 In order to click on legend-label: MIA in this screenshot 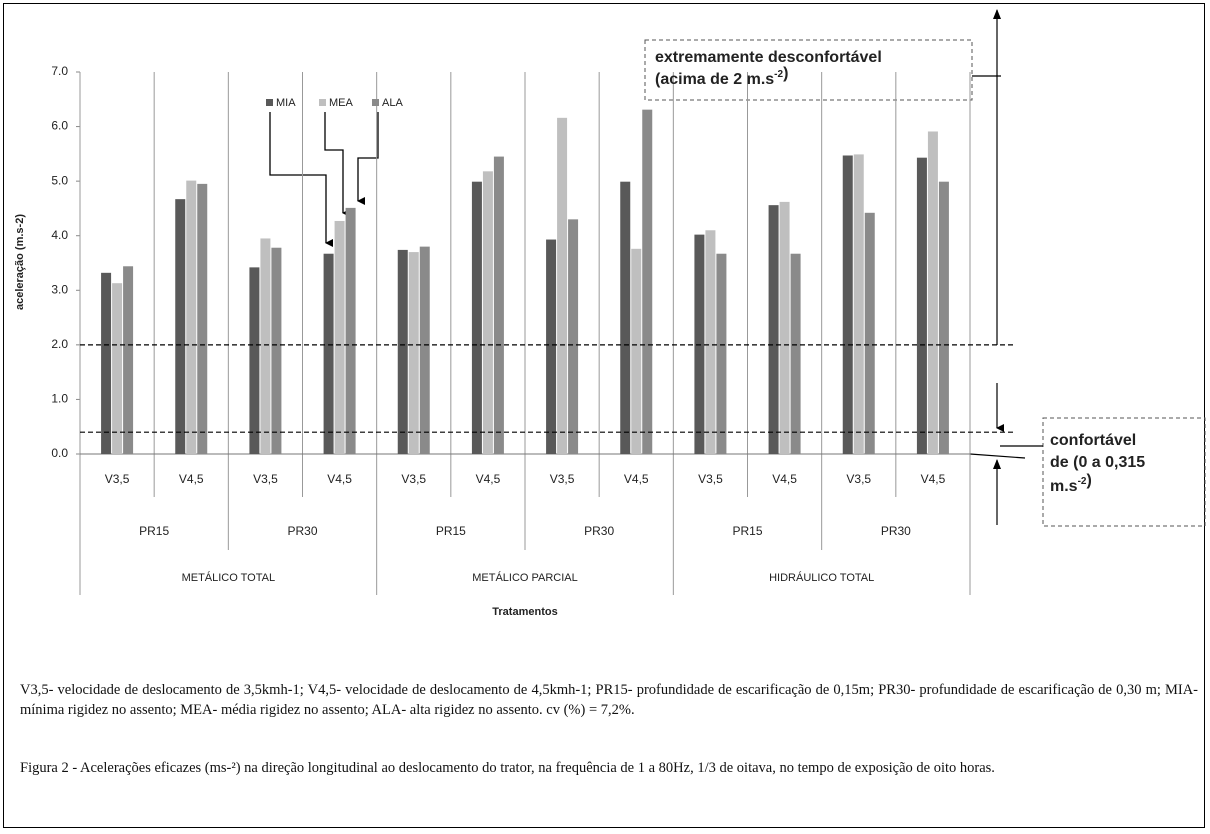, I will do `click(286, 103)`.